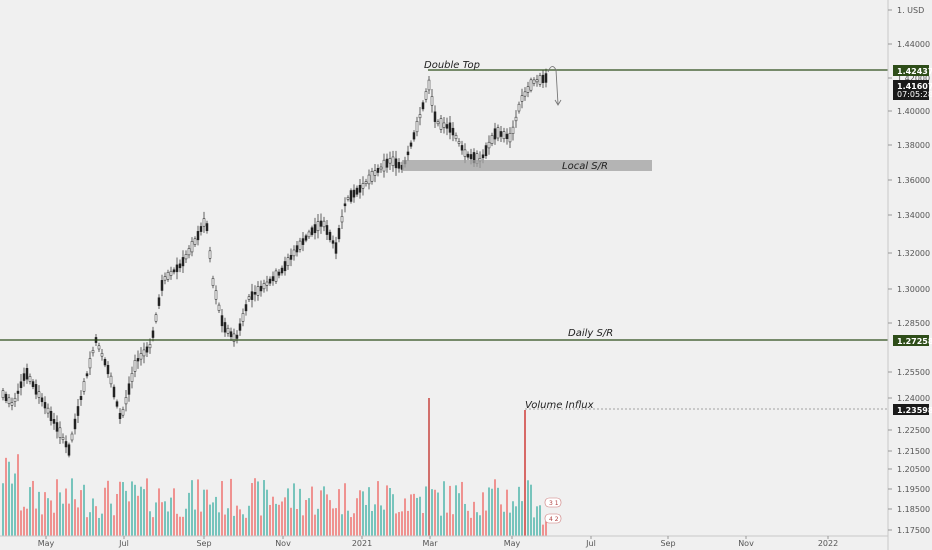 The image size is (932, 550). I want to click on svg-text: 1.41607, so click(914, 86).